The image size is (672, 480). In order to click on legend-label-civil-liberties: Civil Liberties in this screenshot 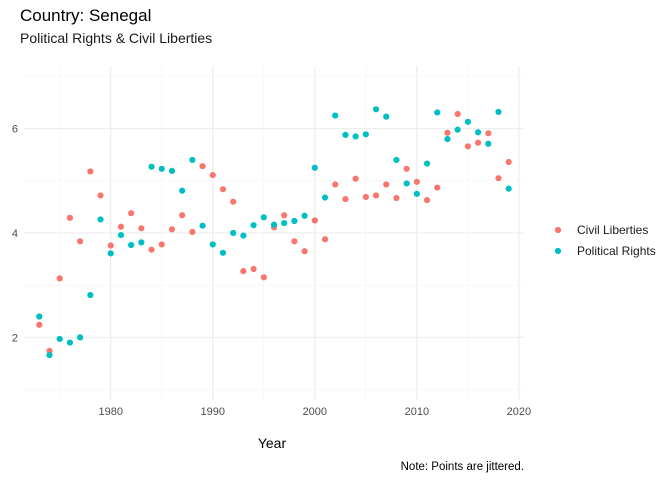, I will do `click(612, 230)`.